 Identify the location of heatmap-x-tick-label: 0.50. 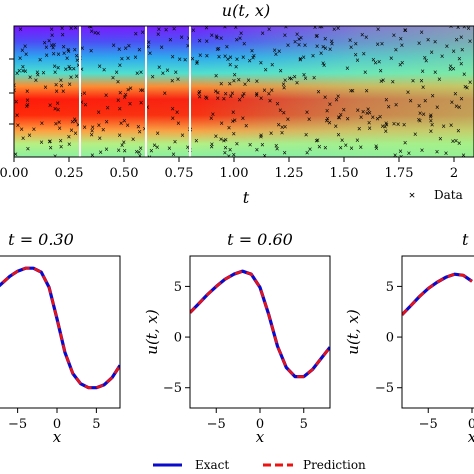
(124, 173).